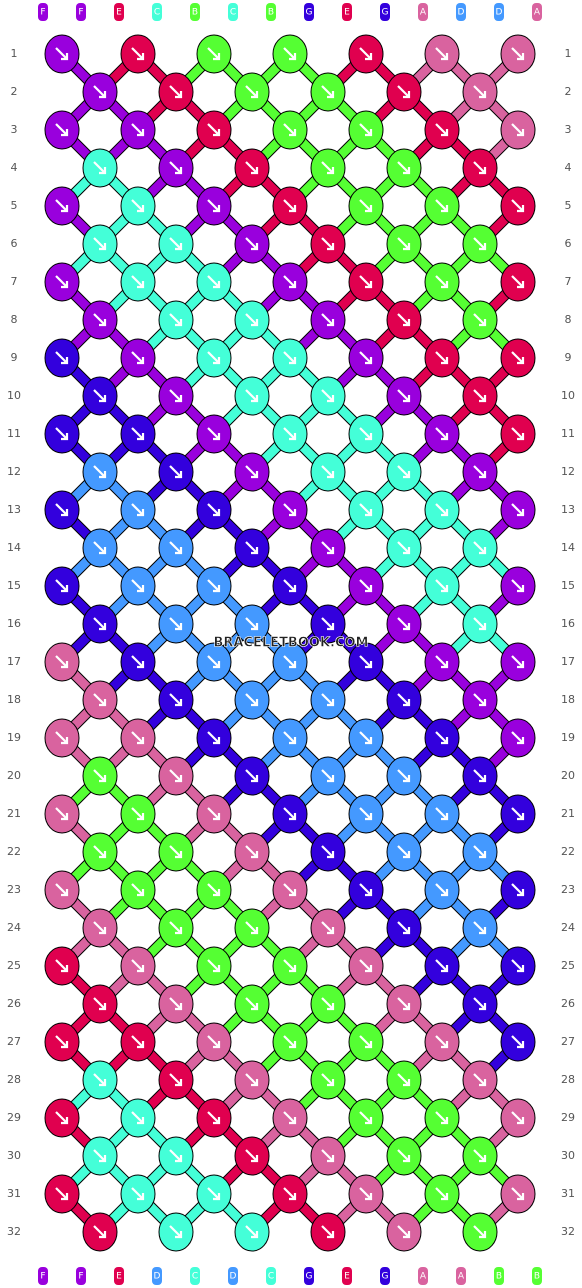  I want to click on row-number: 29, so click(14, 1117).